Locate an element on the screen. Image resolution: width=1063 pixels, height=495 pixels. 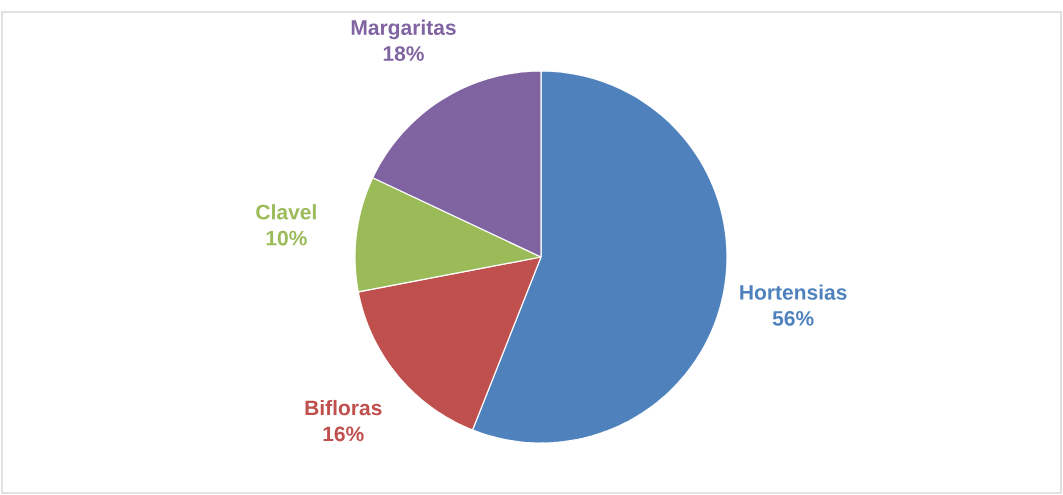
data-label: 10% is located at coordinates (286, 238).